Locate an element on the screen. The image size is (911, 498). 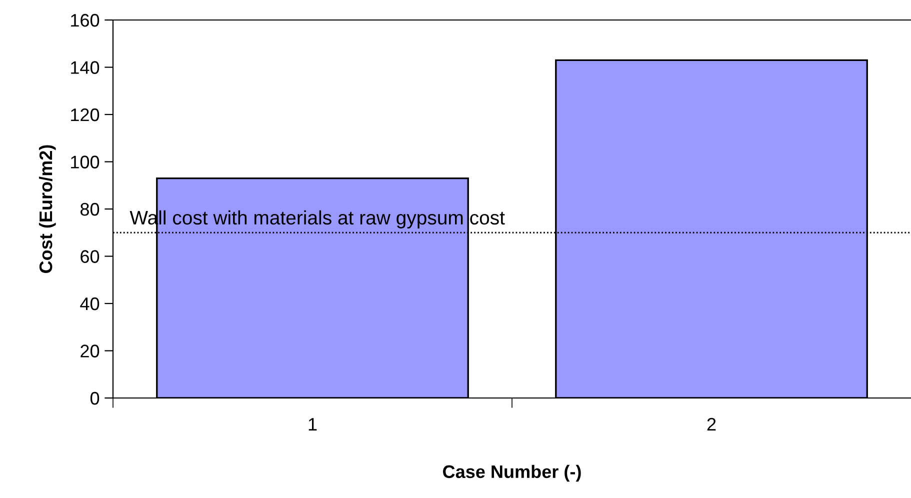
y-tick-label: 0 is located at coordinates (95, 398).